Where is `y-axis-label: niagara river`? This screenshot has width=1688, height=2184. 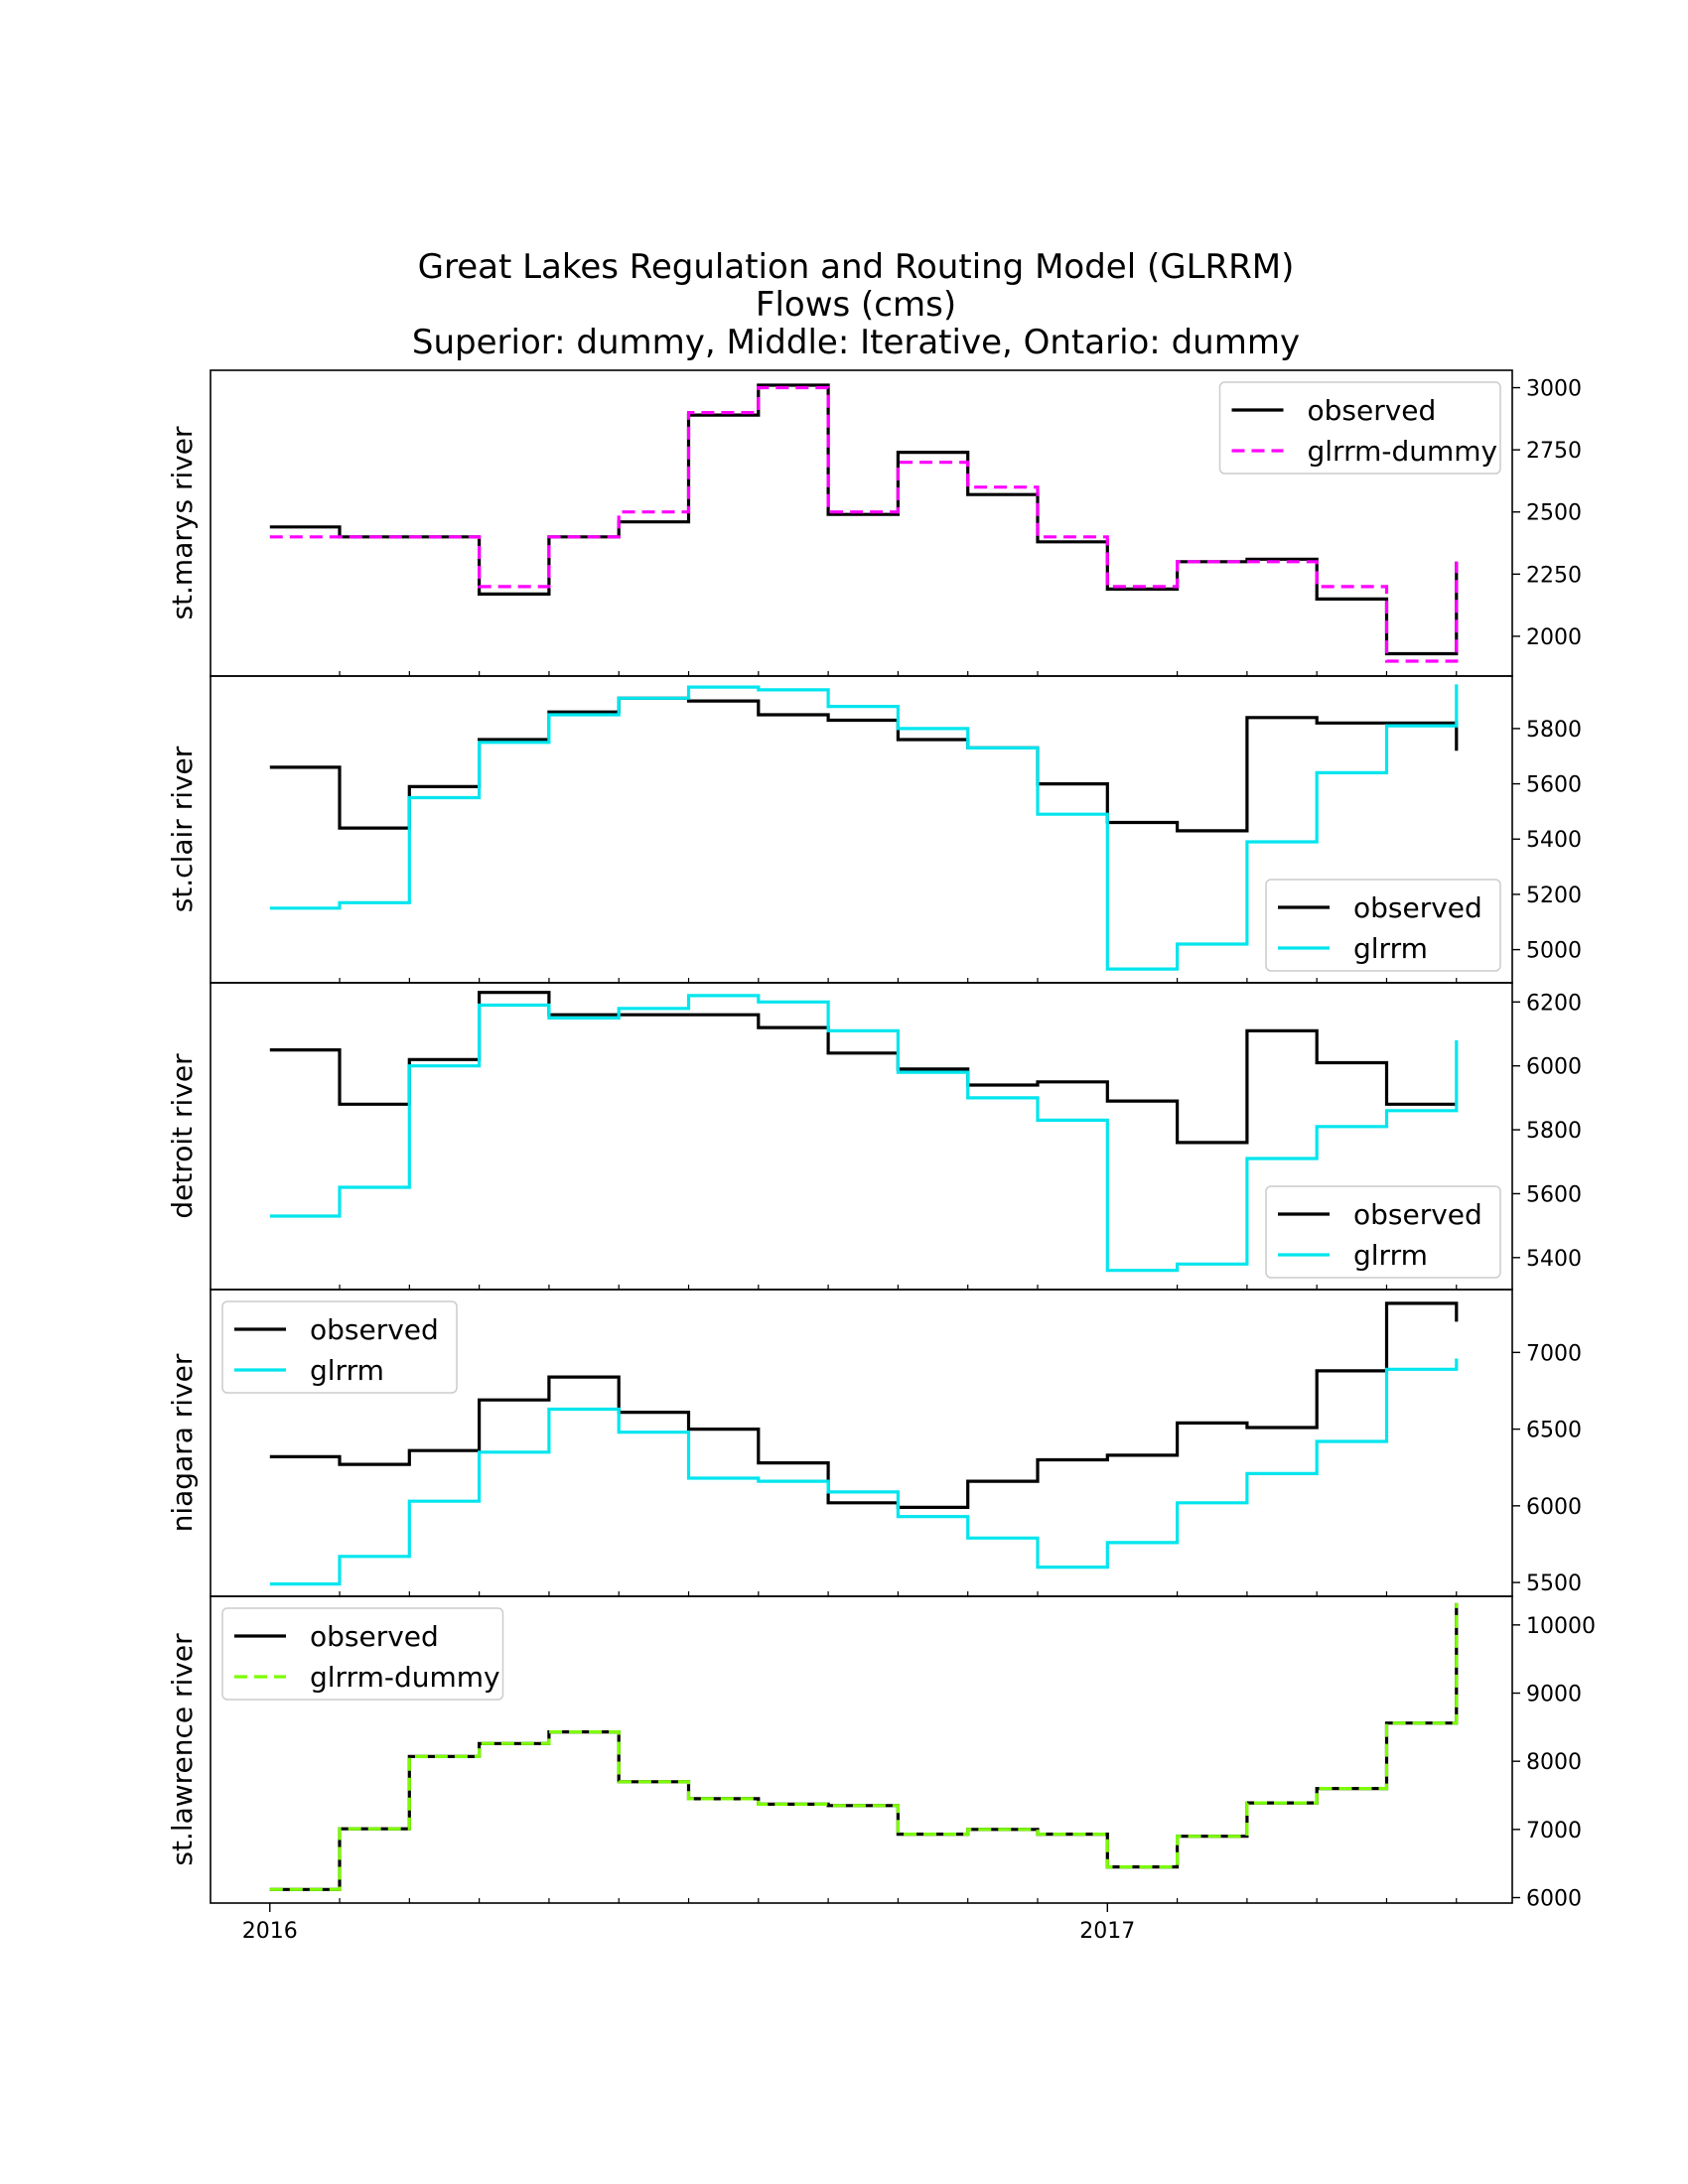
y-axis-label: niagara river is located at coordinates (182, 1442).